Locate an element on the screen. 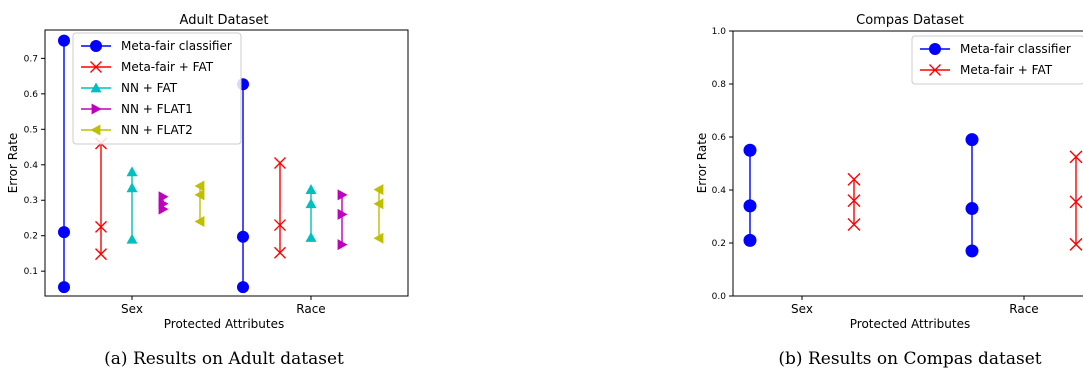  compas-data-marks is located at coordinates (913, 195).